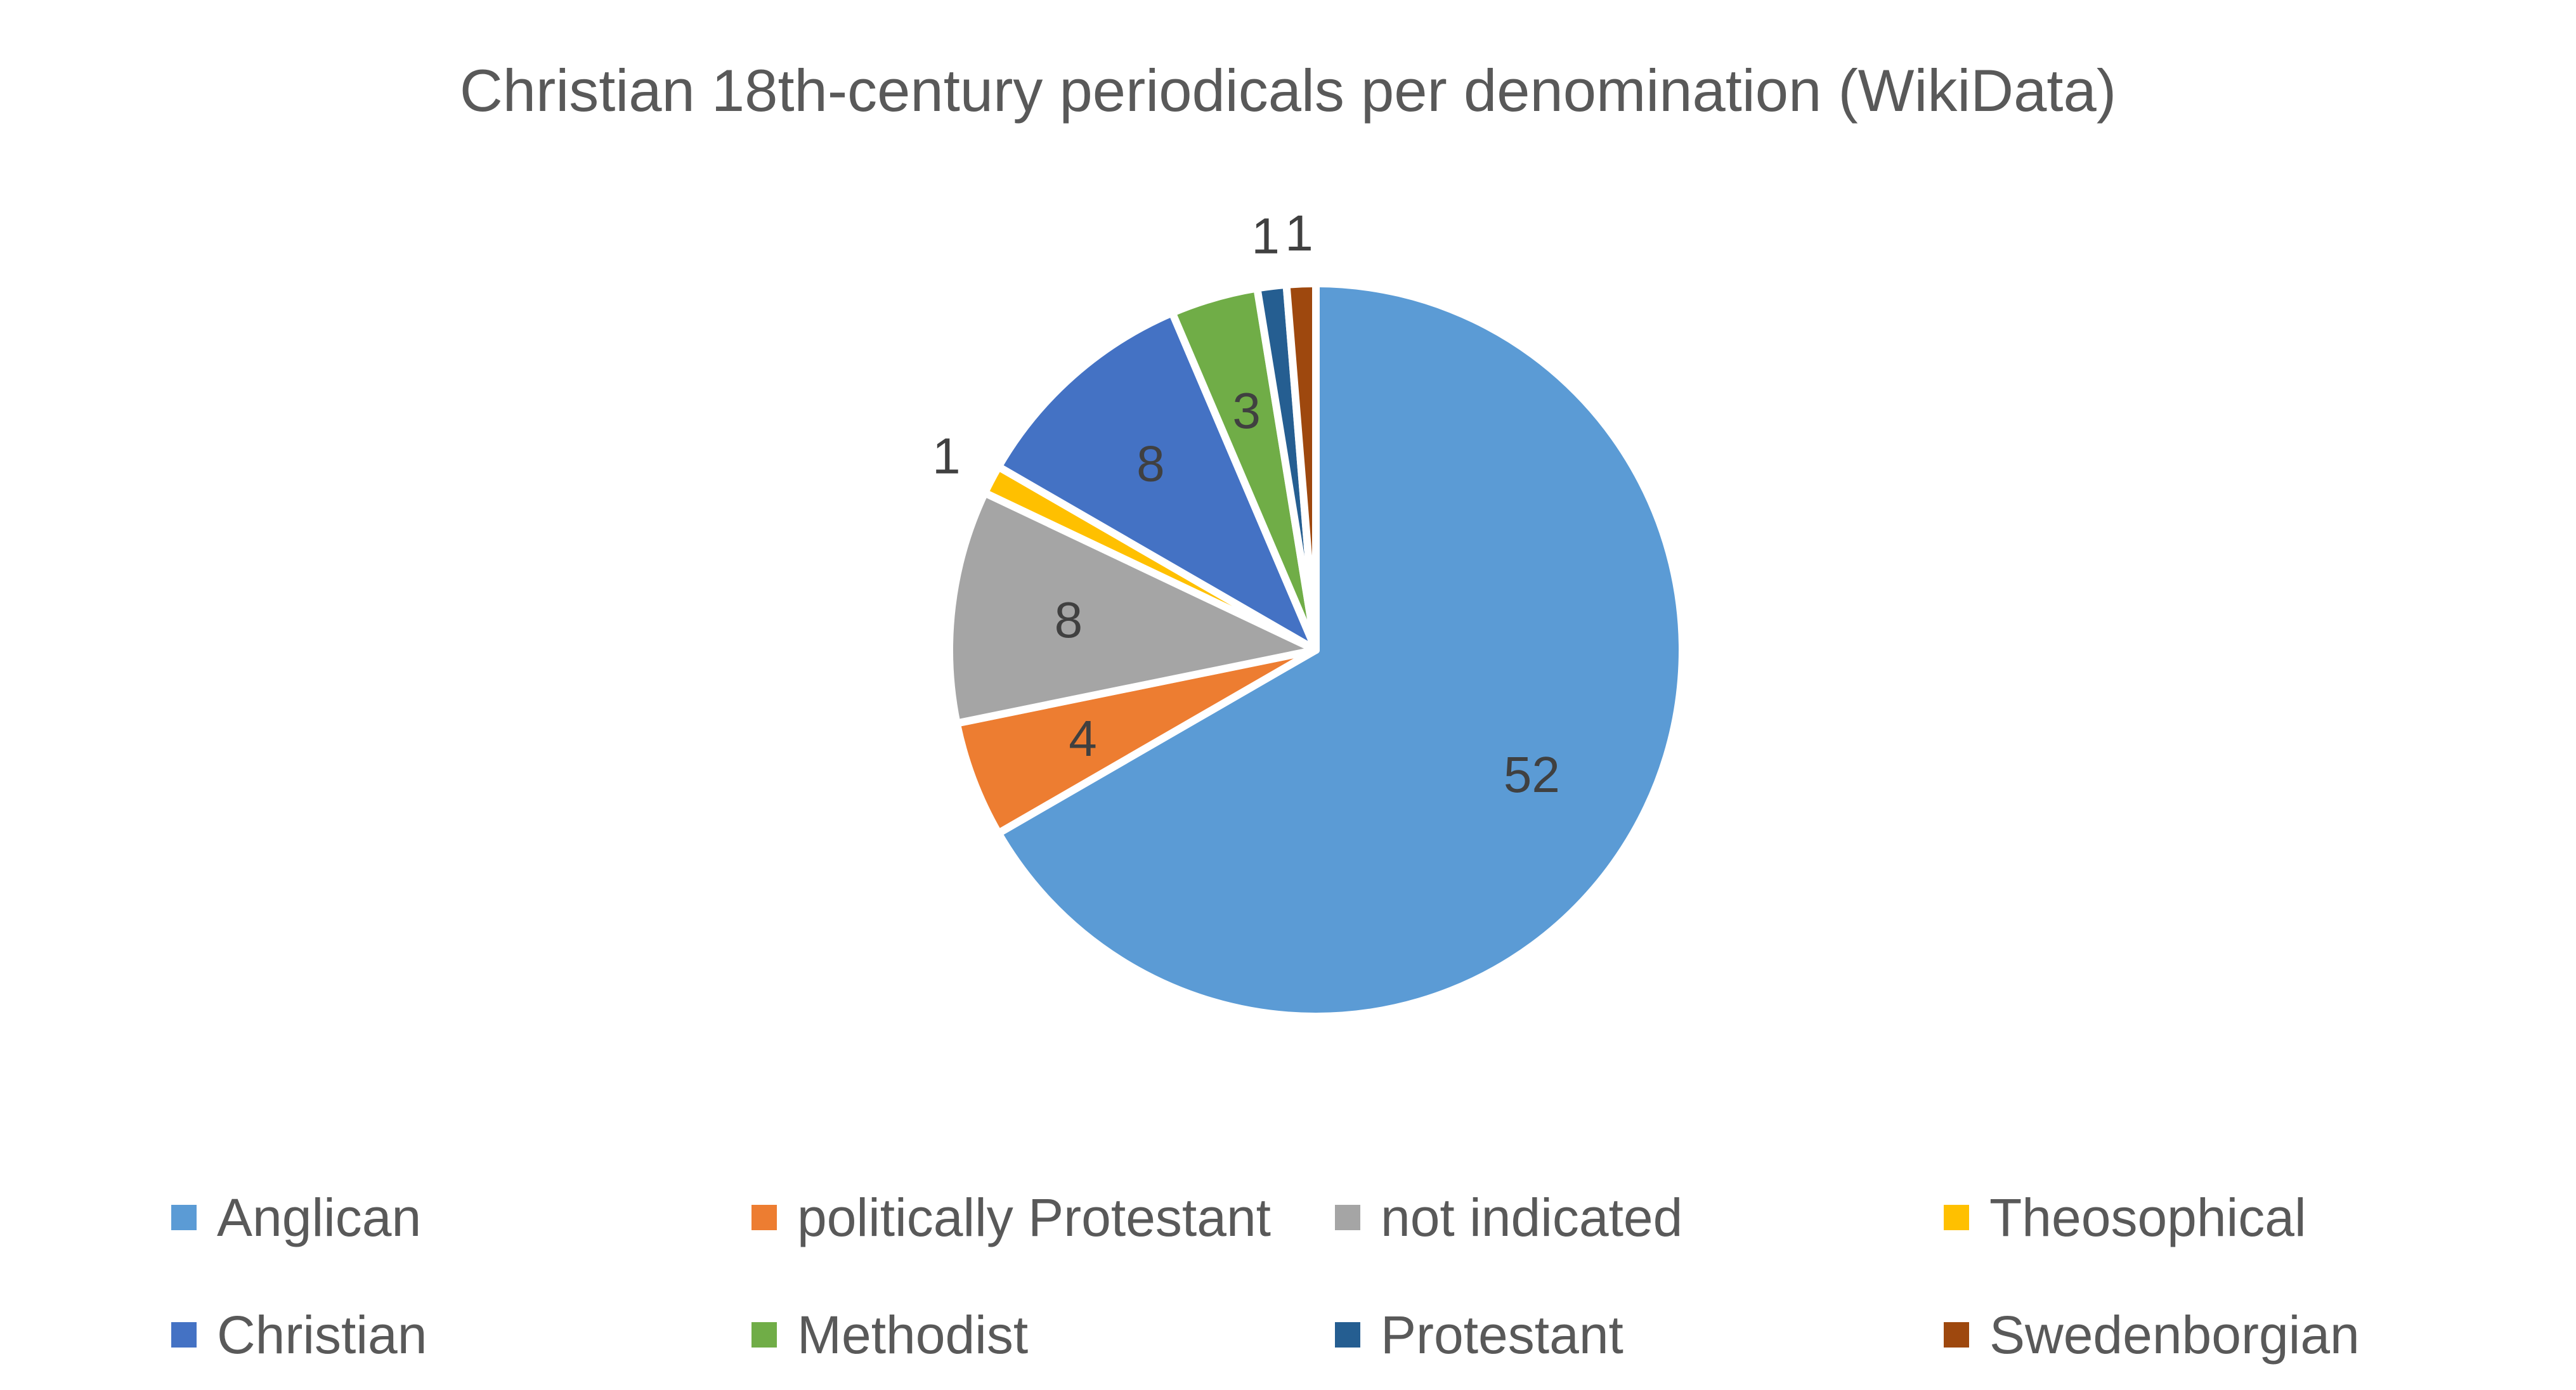 The image size is (2576, 1390). I want to click on data-label-methodist: 3, so click(1246, 410).